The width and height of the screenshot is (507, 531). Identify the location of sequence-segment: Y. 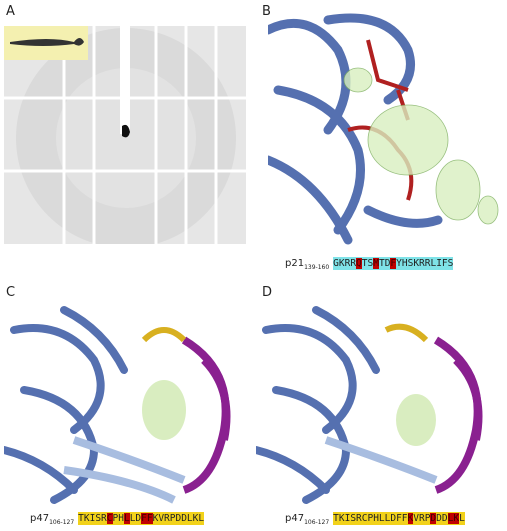
(399, 263).